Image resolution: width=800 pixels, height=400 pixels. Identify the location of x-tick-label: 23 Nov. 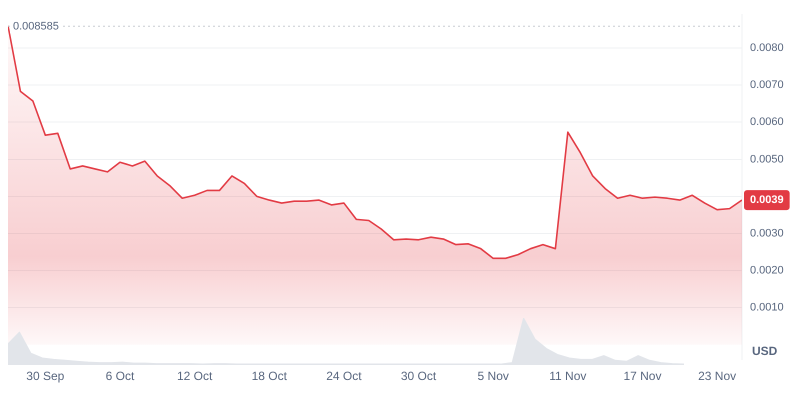
(717, 376).